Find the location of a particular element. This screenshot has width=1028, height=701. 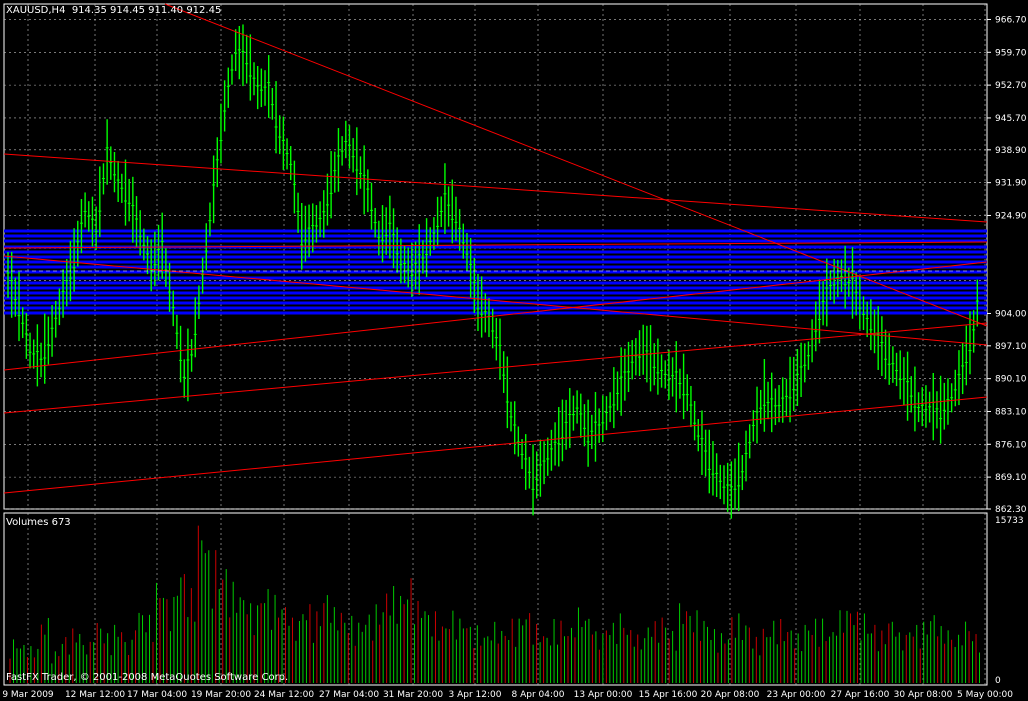

y-tick-label: 904.00 is located at coordinates (1011, 314).